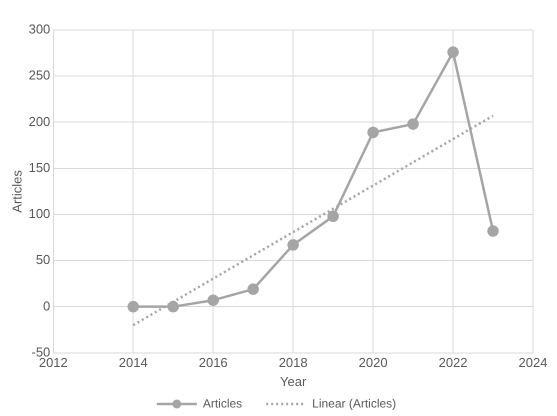 This screenshot has height=416, width=557. I want to click on x-tick-label: 2020, so click(373, 362).